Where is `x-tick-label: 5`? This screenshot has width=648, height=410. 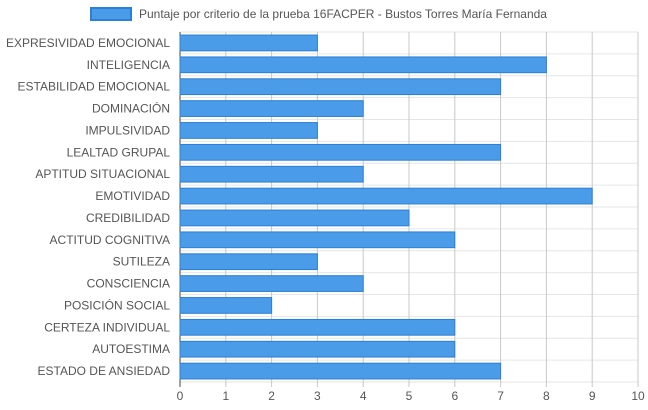
x-tick-label: 5 is located at coordinates (409, 396).